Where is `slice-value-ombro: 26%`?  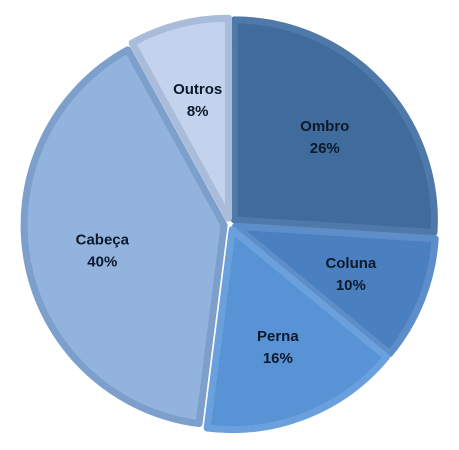 slice-value-ombro: 26% is located at coordinates (325, 148).